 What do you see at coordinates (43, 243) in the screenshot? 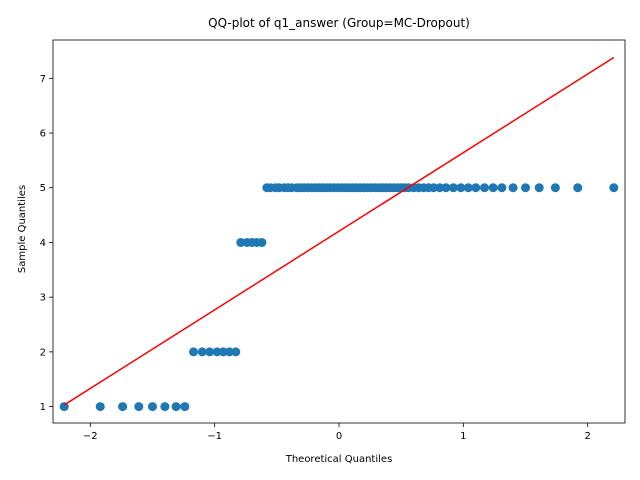
I see `y-tick-label: 4` at bounding box center [43, 243].